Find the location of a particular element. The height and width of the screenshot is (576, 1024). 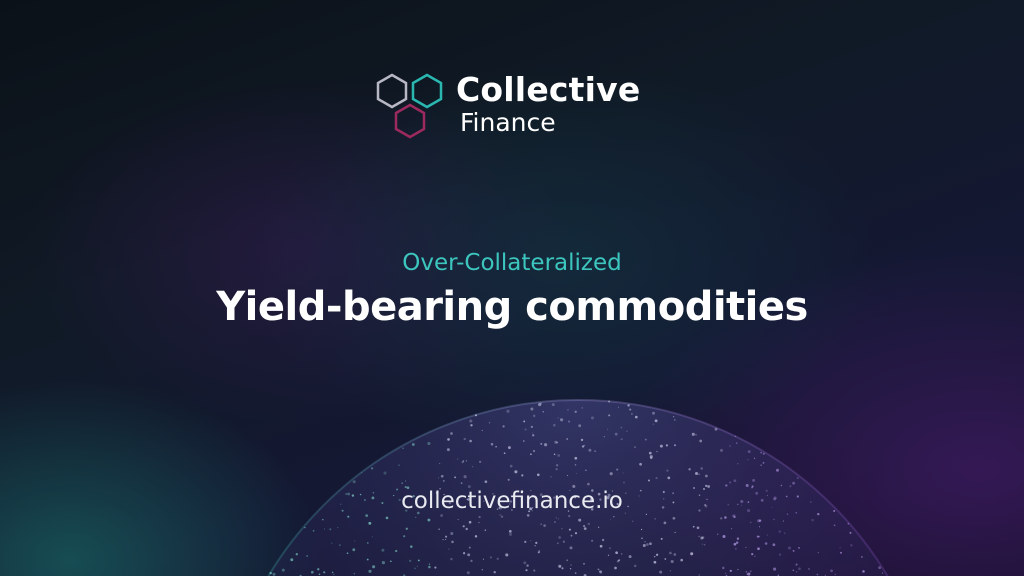

brand-logo: Collective Finance is located at coordinates (517, 106).